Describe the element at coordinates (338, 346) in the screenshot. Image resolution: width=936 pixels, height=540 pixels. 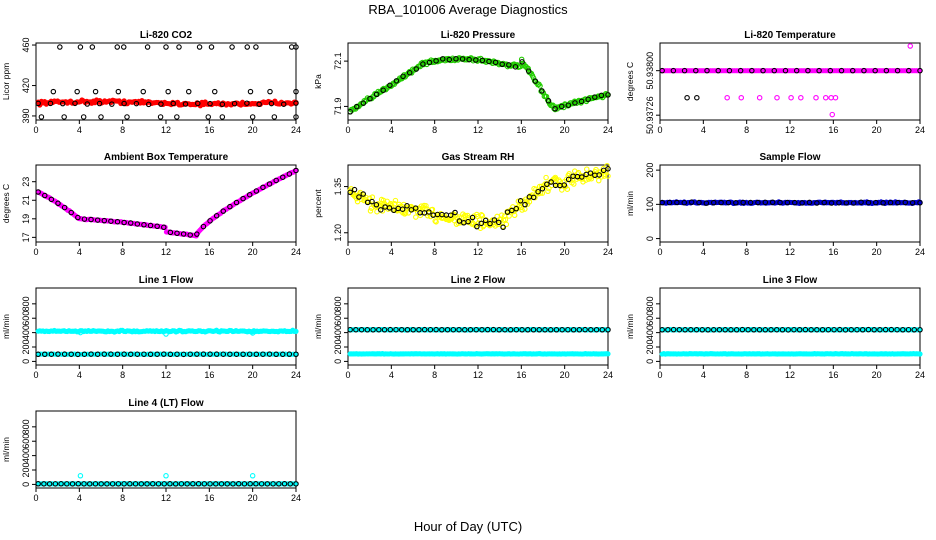
I see `y-tick-label: 200` at that location.